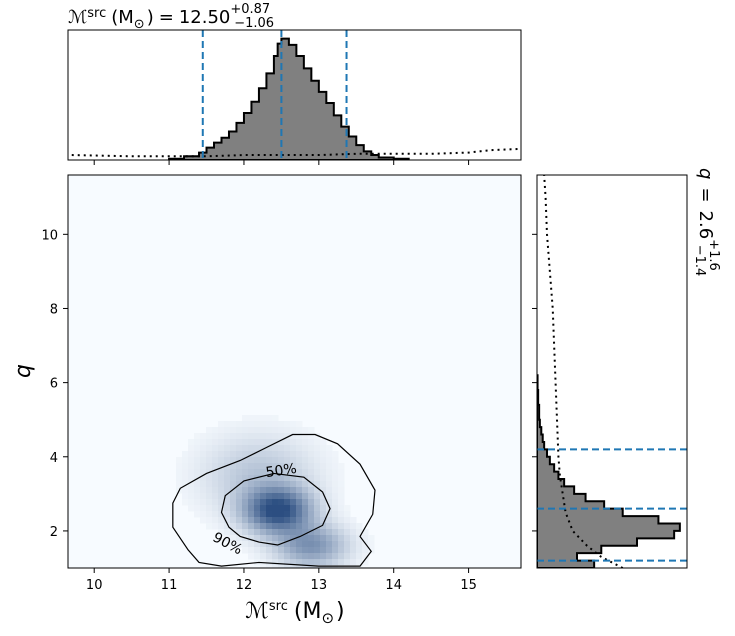 This screenshot has height=636, width=735. What do you see at coordinates (166, 17) in the screenshot?
I see `mchirp-title-eq: =` at bounding box center [166, 17].